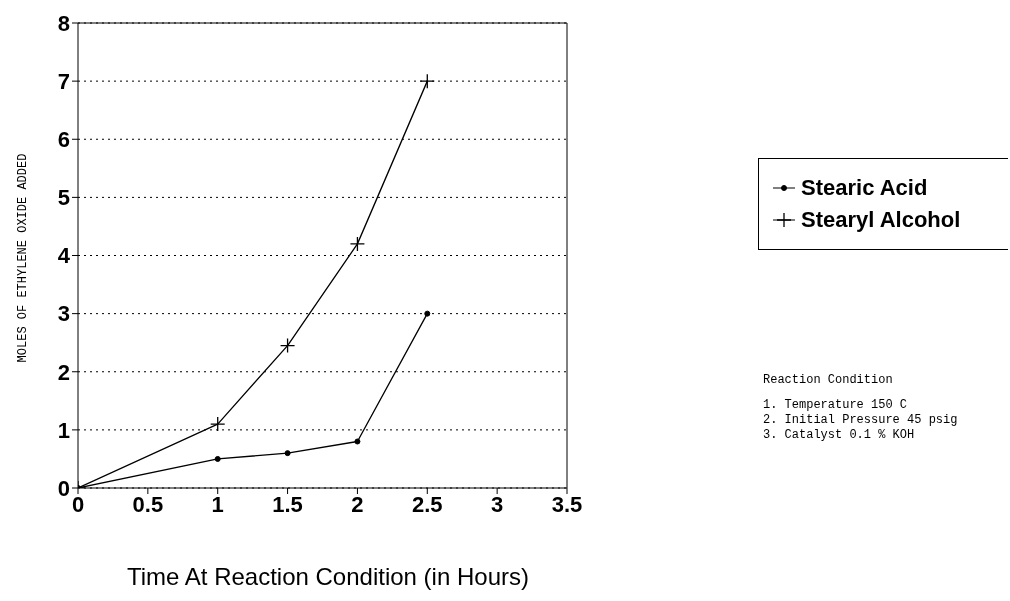 The width and height of the screenshot is (1010, 601). I want to click on text: 1. Temperature 150 C, so click(836, 405).